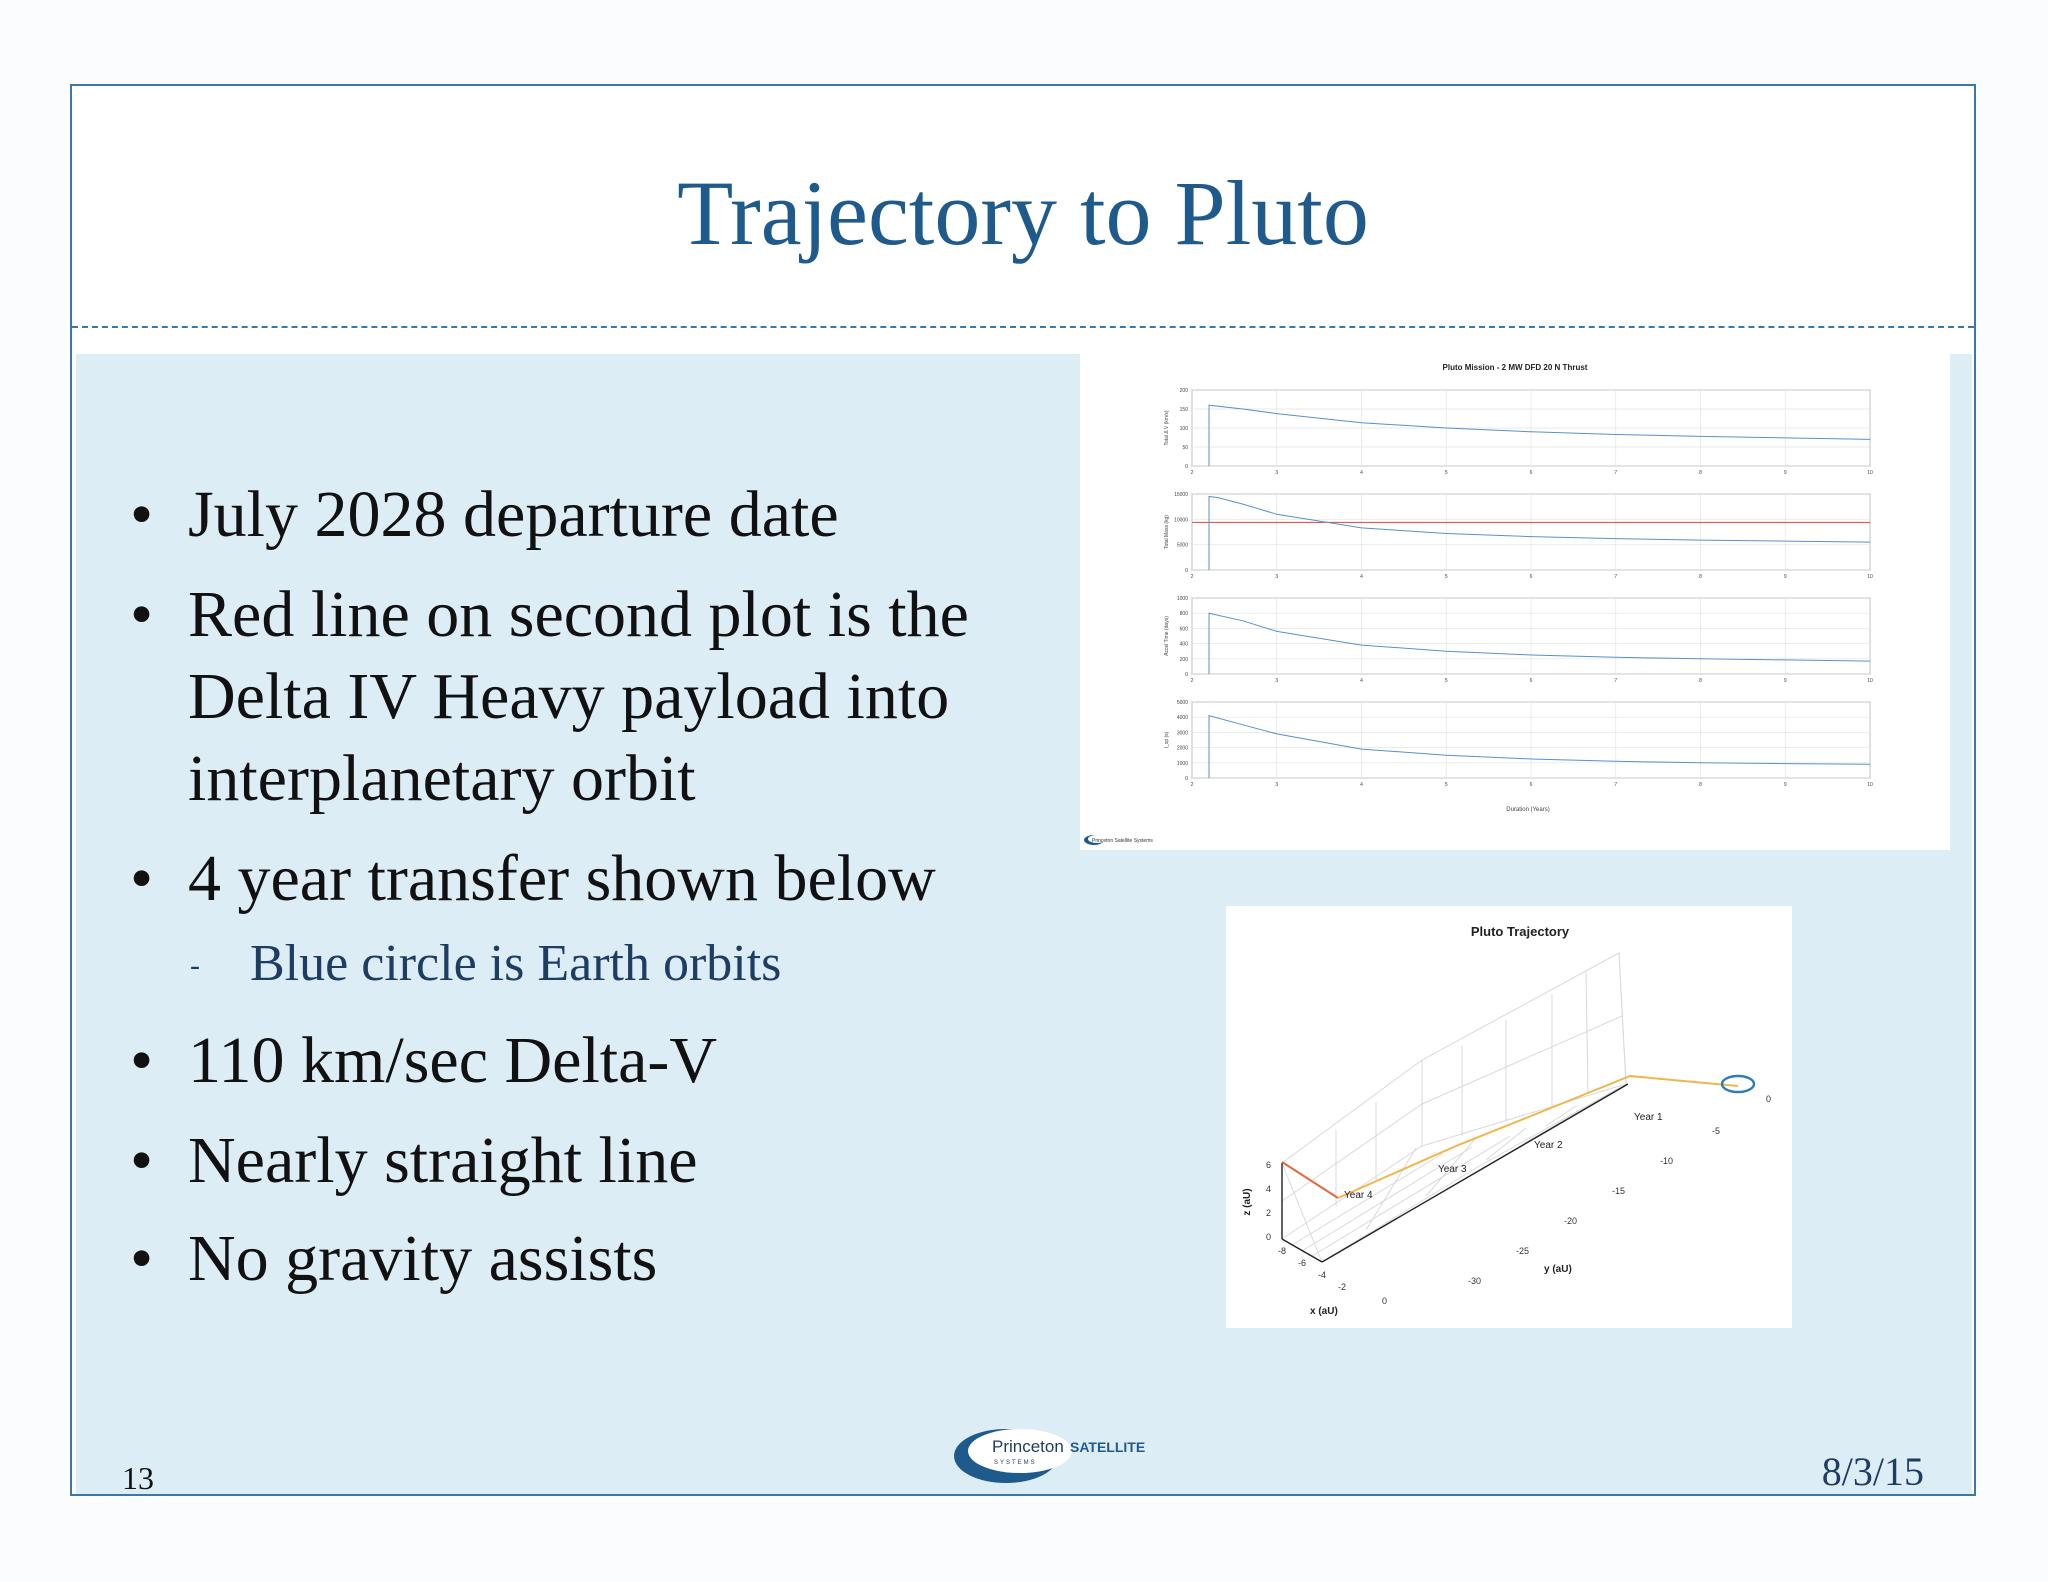 The width and height of the screenshot is (2048, 1582). Describe the element at coordinates (1738, 1084) in the screenshot. I see `earth-orbit-circle` at that location.